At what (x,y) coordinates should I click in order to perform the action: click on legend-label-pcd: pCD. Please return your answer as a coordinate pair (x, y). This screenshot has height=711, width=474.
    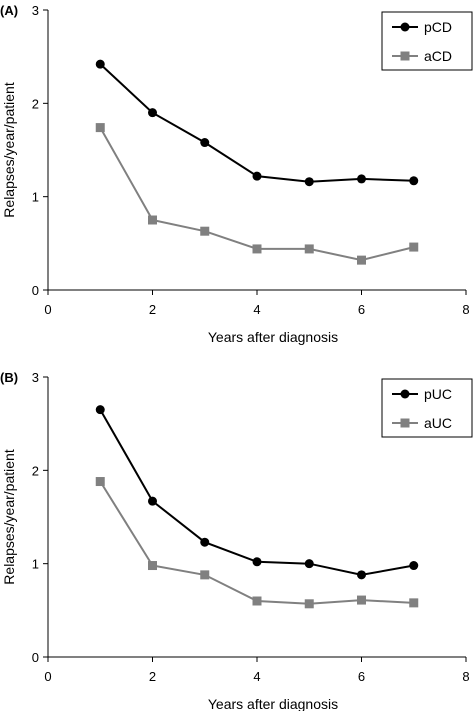
    Looking at the image, I should click on (438, 27).